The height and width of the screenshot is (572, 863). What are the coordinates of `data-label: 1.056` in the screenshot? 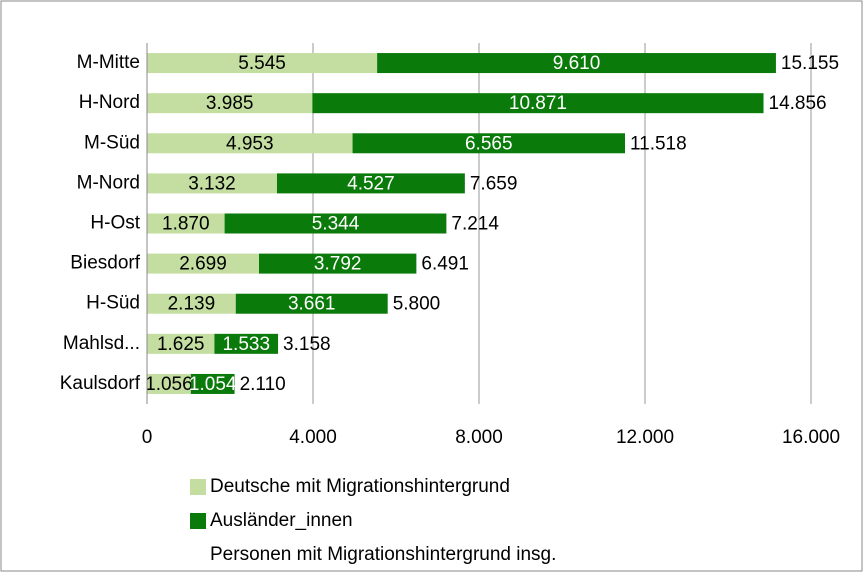 It's located at (169, 384).